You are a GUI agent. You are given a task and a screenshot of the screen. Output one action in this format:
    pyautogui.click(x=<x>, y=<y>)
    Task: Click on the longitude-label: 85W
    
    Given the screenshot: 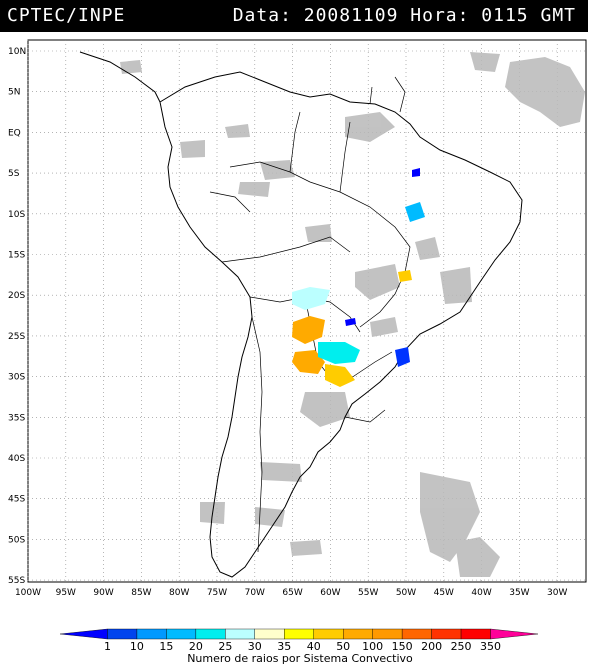 What is the action you would take?
    pyautogui.click(x=141, y=593)
    